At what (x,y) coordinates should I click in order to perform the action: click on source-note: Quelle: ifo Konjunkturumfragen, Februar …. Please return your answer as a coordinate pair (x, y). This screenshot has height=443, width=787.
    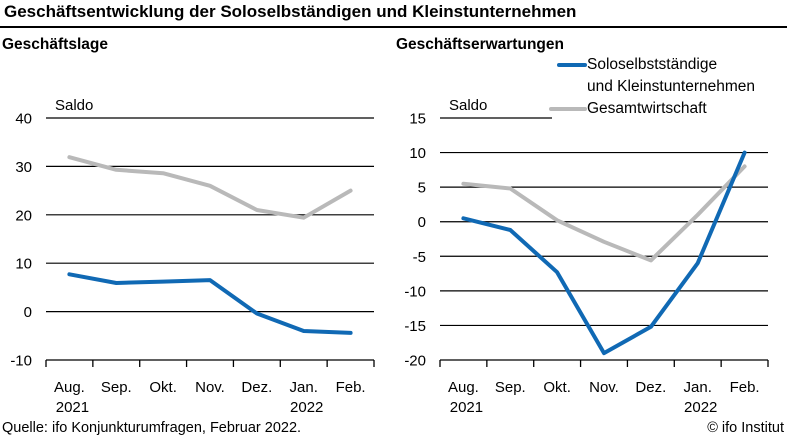
    Looking at the image, I should click on (152, 428).